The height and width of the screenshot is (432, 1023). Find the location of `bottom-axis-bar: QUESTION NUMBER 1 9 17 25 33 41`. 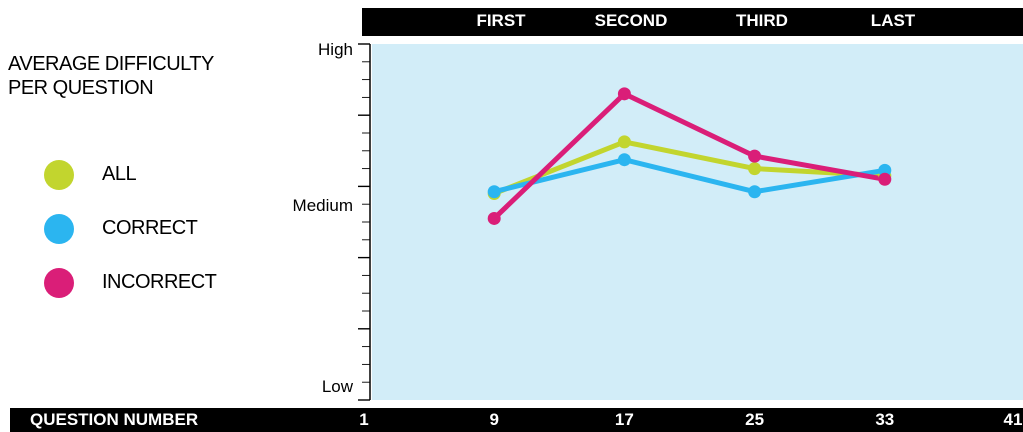

bottom-axis-bar: QUESTION NUMBER 1 9 17 25 33 41 is located at coordinates (516, 420).